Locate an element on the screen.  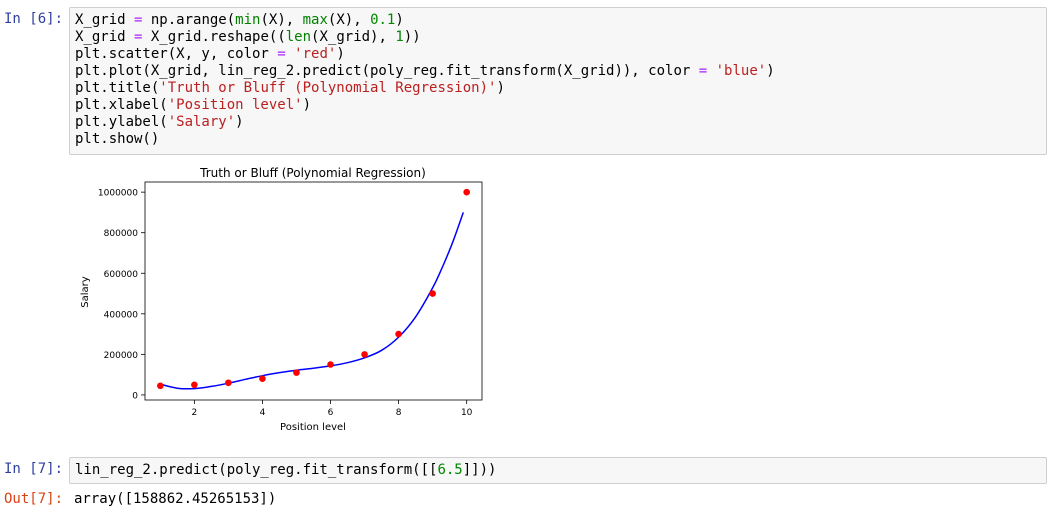
code-token: 'Truth or Bluff (Polynomial Regression)' is located at coordinates (328, 88).